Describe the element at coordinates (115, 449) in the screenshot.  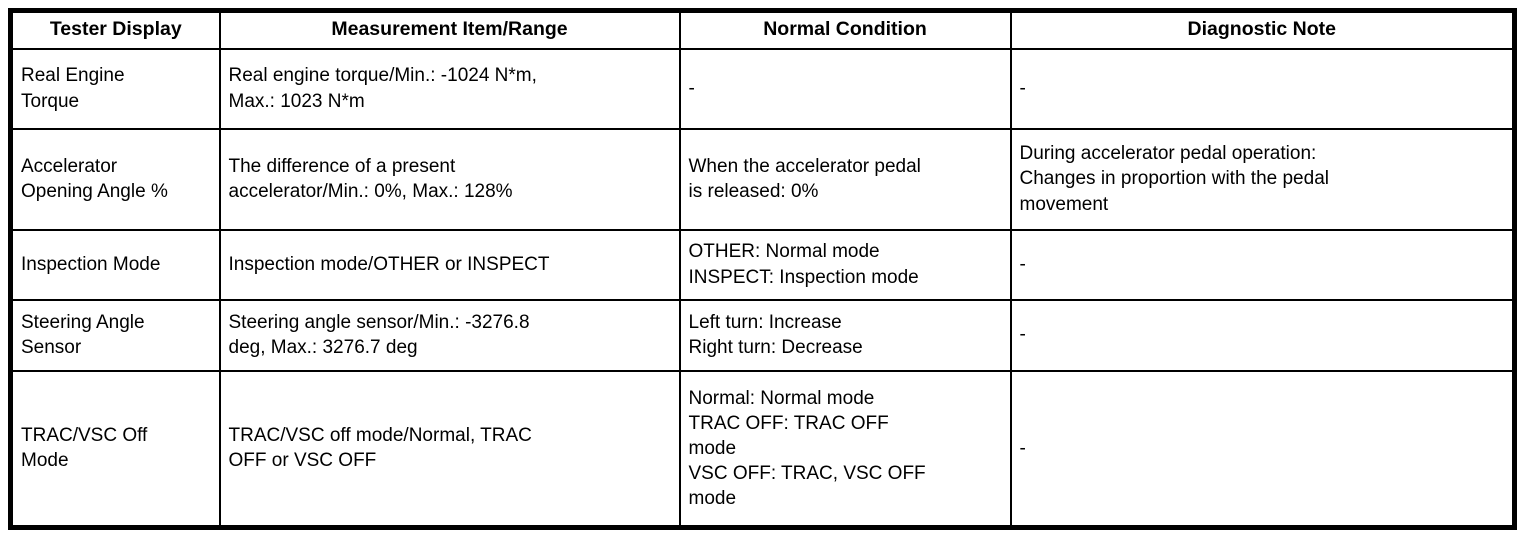
I see `cell-tester-display: TRAC/VSC Off Mode` at that location.